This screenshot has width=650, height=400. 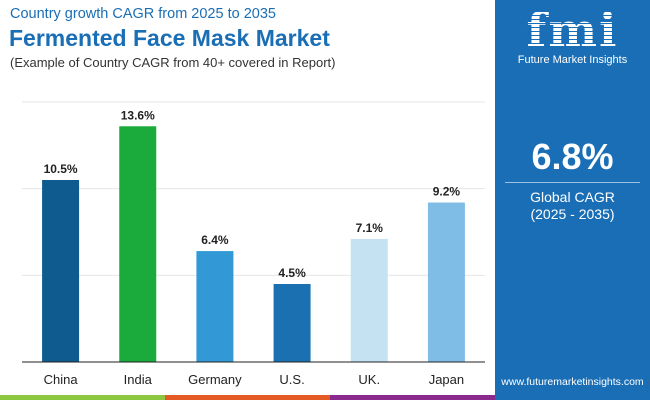 What do you see at coordinates (247, 397) in the screenshot?
I see `stripe-orange` at bounding box center [247, 397].